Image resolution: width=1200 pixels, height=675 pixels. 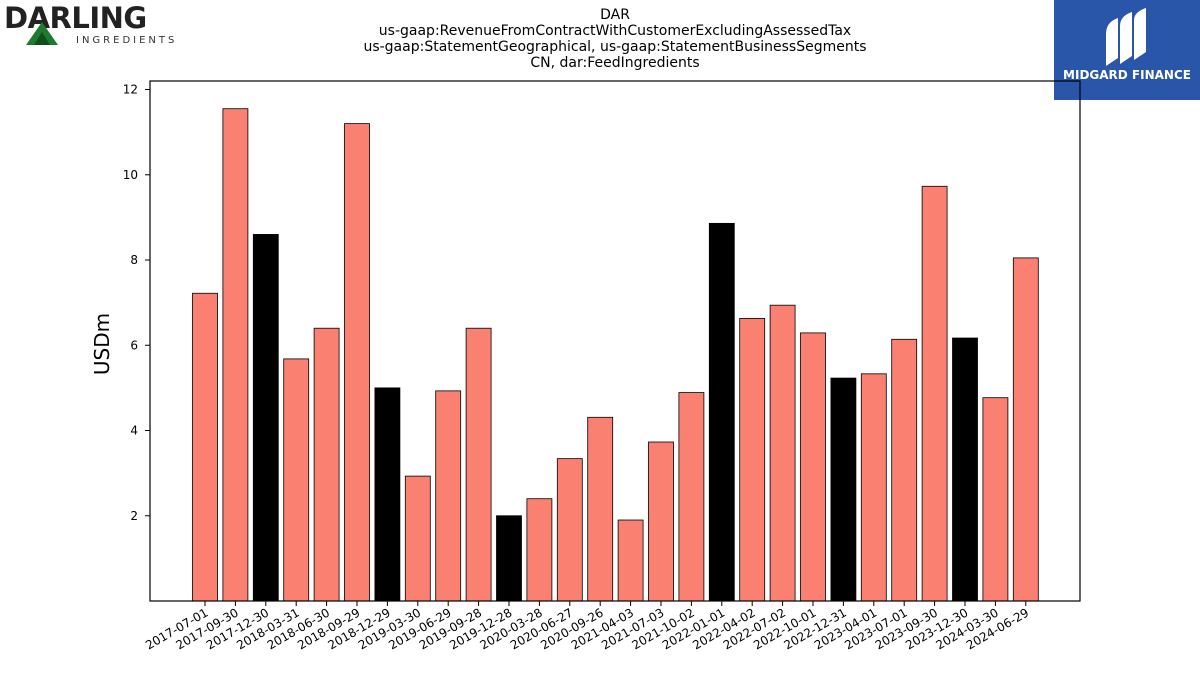 I want to click on y-tick-label: 12, so click(x=130, y=90).